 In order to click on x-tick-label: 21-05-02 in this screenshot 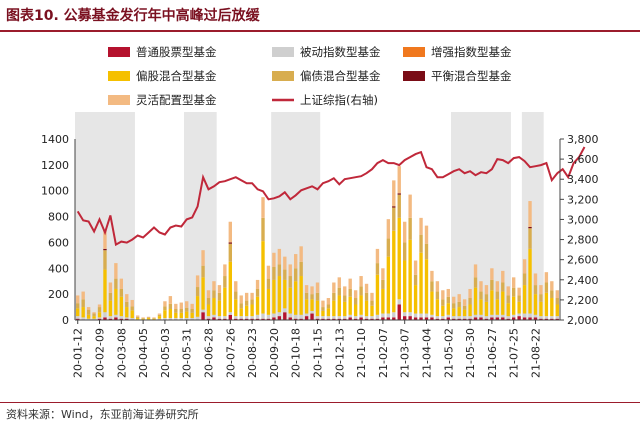, I will do `click(448, 353)`.